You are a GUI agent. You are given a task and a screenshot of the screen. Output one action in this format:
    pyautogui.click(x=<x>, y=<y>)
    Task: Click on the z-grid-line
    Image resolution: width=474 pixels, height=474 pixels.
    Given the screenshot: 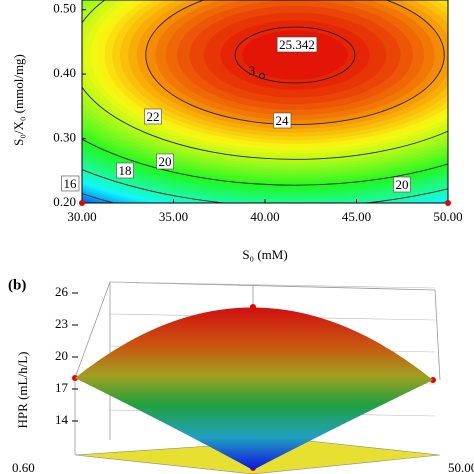 What is the action you would take?
    pyautogui.click(x=272, y=285)
    